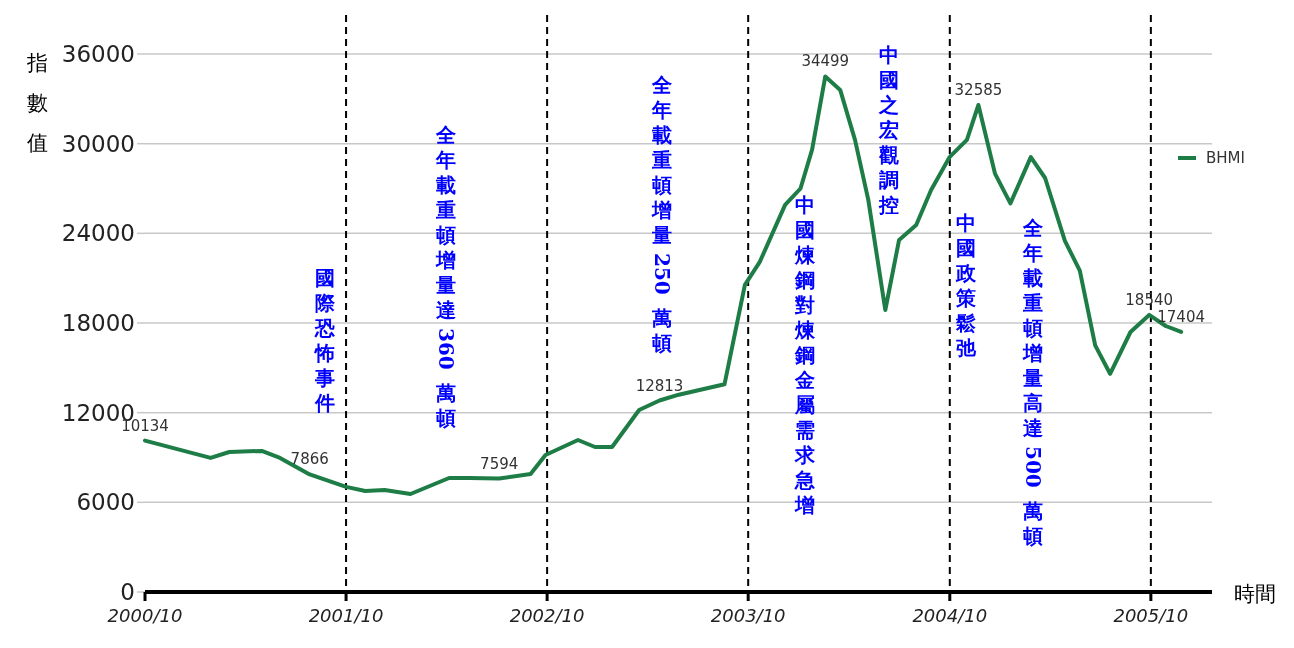 The image size is (1294, 648). What do you see at coordinates (889, 130) in the screenshot?
I see `annotation: 中國之宏觀調控` at bounding box center [889, 130].